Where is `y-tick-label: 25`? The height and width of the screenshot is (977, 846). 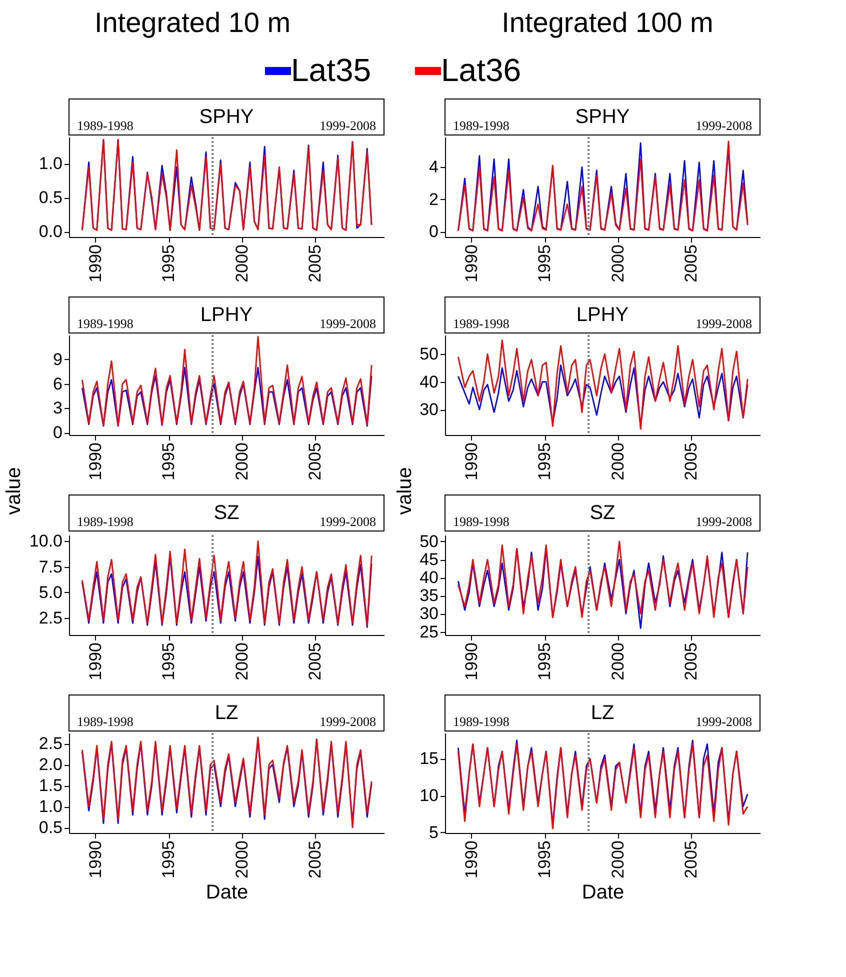
y-tick-label: 25 is located at coordinates (429, 632).